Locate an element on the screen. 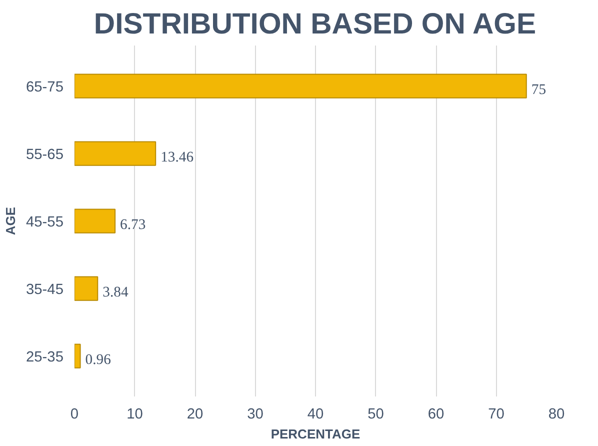 The height and width of the screenshot is (446, 598). y-tick-label: 35-45 is located at coordinates (45, 290).